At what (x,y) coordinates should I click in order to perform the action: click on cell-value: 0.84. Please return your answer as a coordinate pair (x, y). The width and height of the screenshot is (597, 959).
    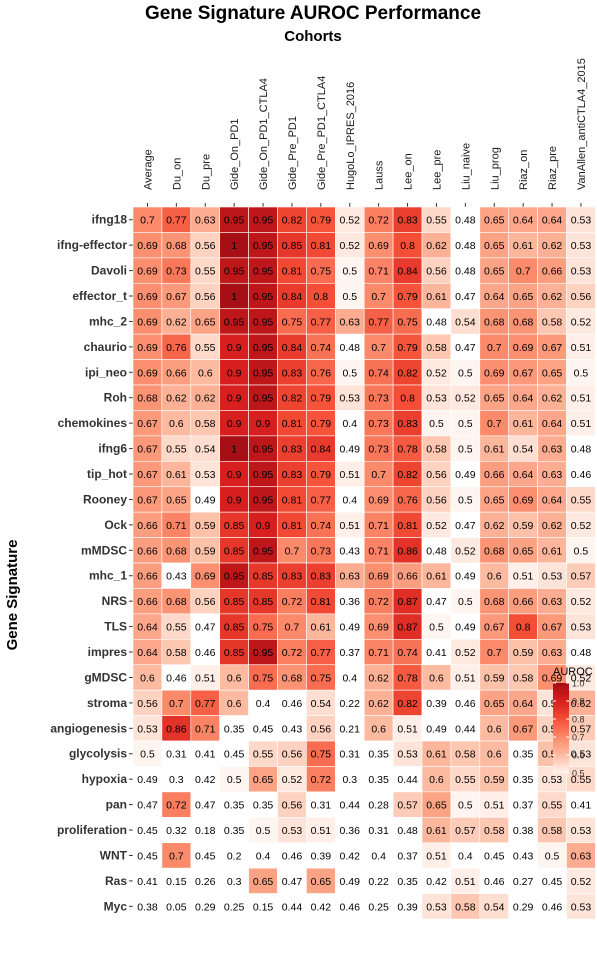
    Looking at the image, I should click on (292, 348).